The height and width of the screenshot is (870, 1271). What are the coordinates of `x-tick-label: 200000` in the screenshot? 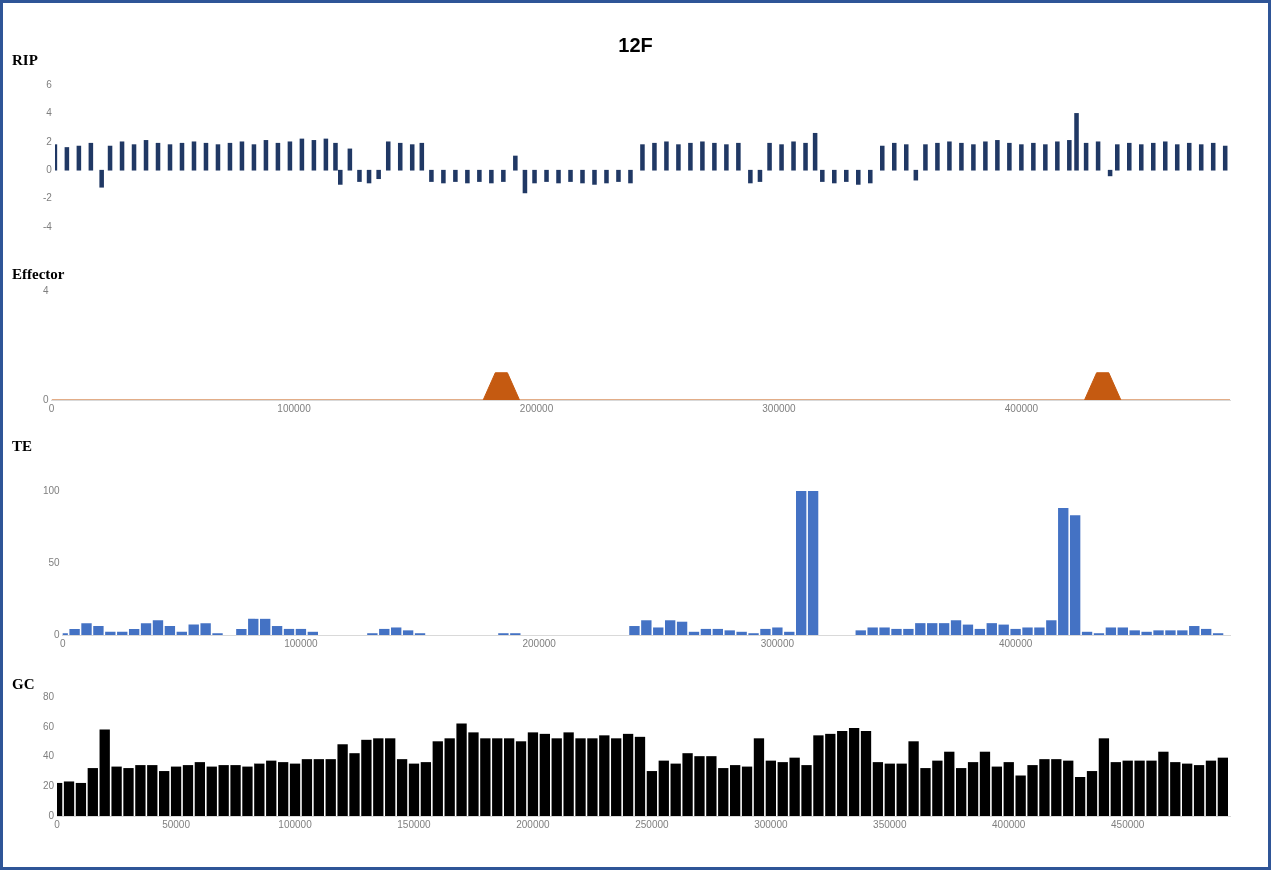 It's located at (536, 408).